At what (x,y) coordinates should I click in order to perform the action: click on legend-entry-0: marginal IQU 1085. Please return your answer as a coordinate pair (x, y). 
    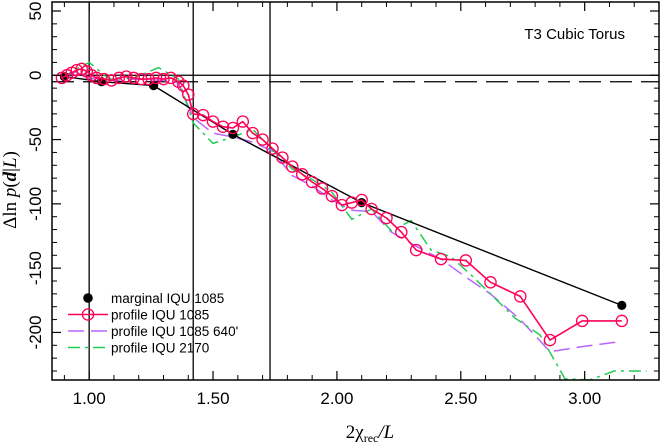
    Looking at the image, I should click on (153, 298).